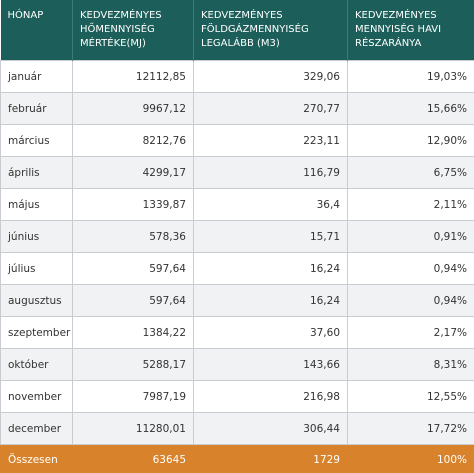 The width and height of the screenshot is (474, 473). What do you see at coordinates (410, 204) in the screenshot?
I see `table-cell: 2,11%` at bounding box center [410, 204].